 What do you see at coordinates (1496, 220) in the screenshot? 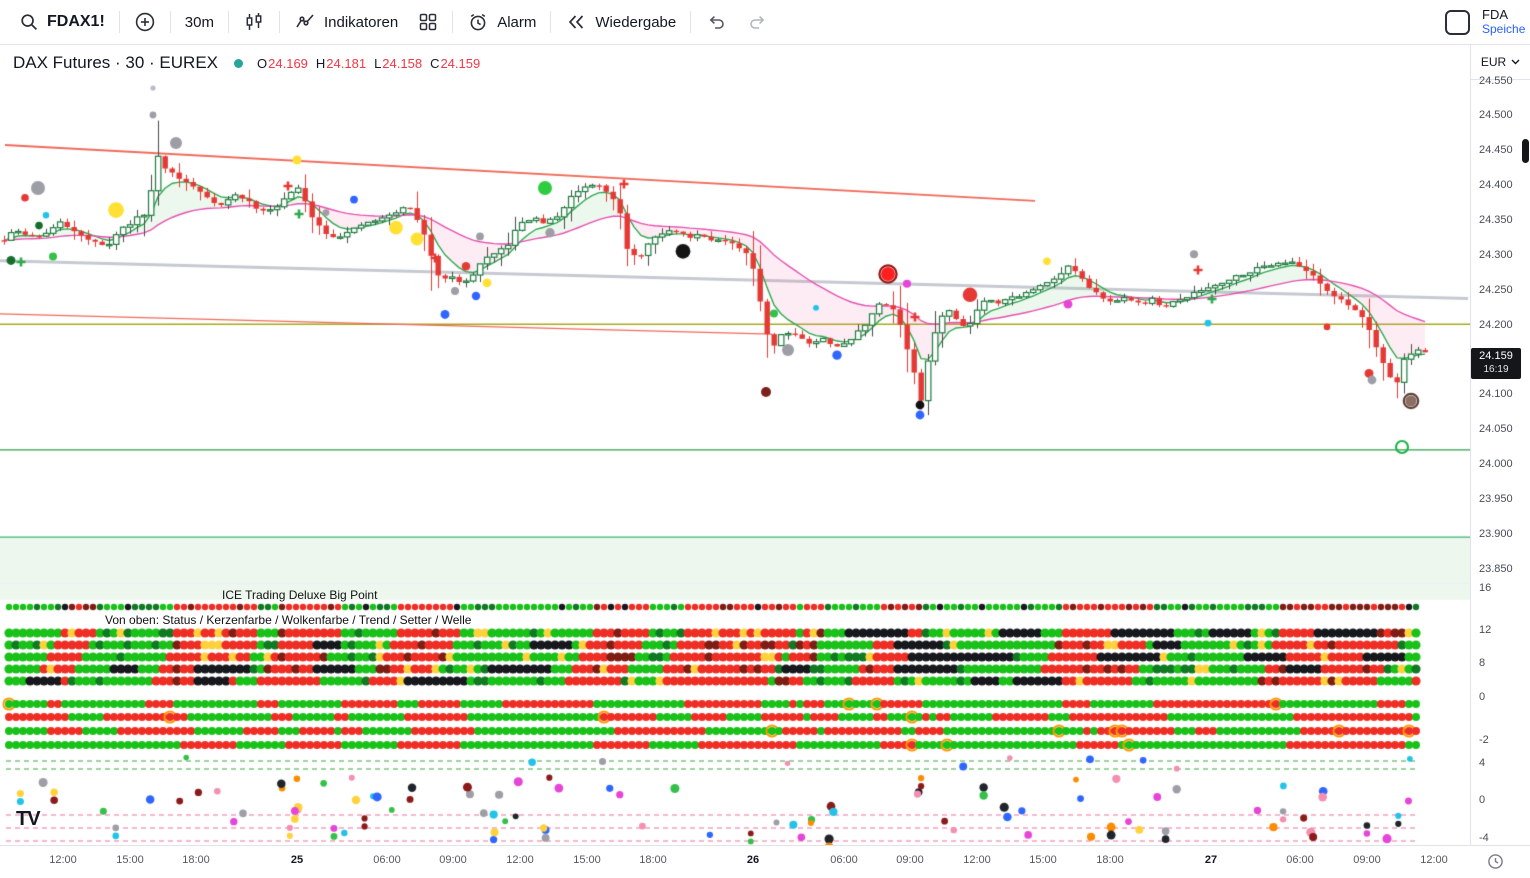
I see `price-axis-label: 24.350` at bounding box center [1496, 220].